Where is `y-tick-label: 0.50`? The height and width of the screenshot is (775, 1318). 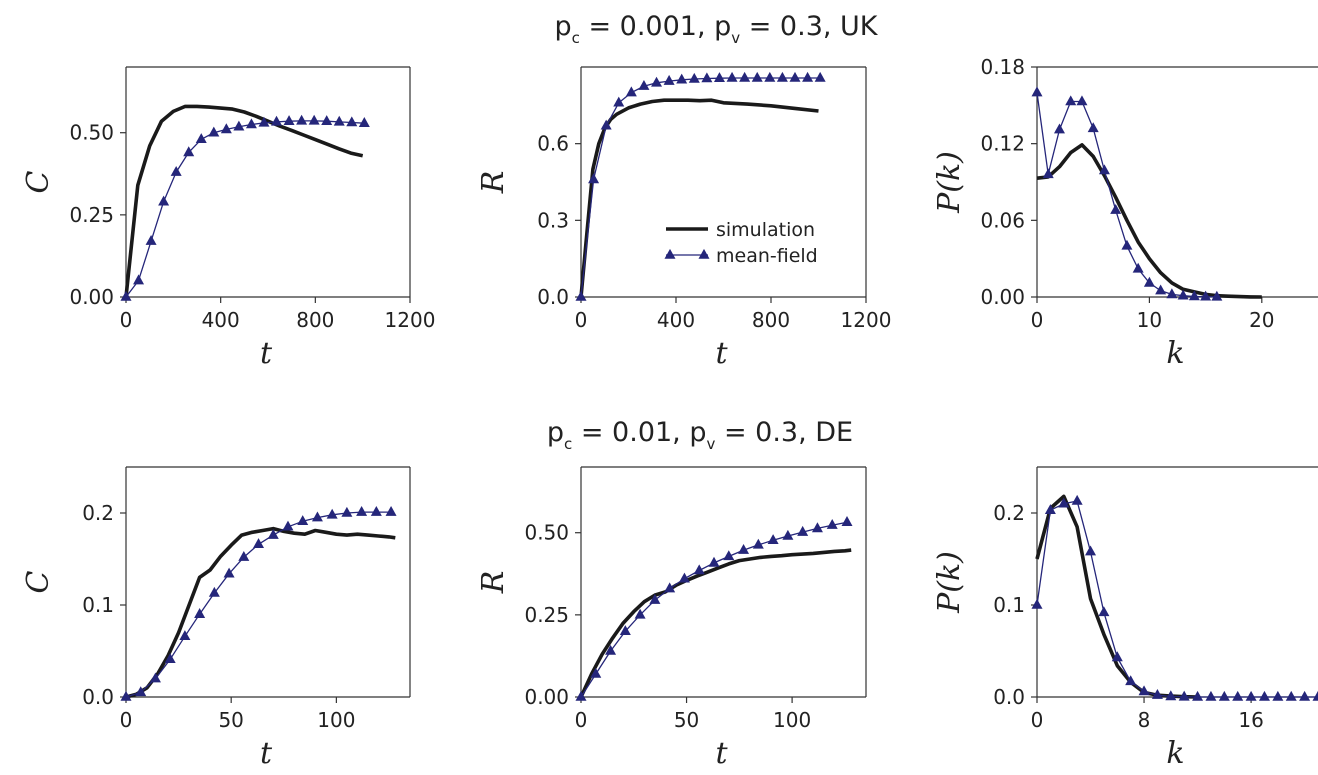
y-tick-label: 0.50 is located at coordinates (91, 133).